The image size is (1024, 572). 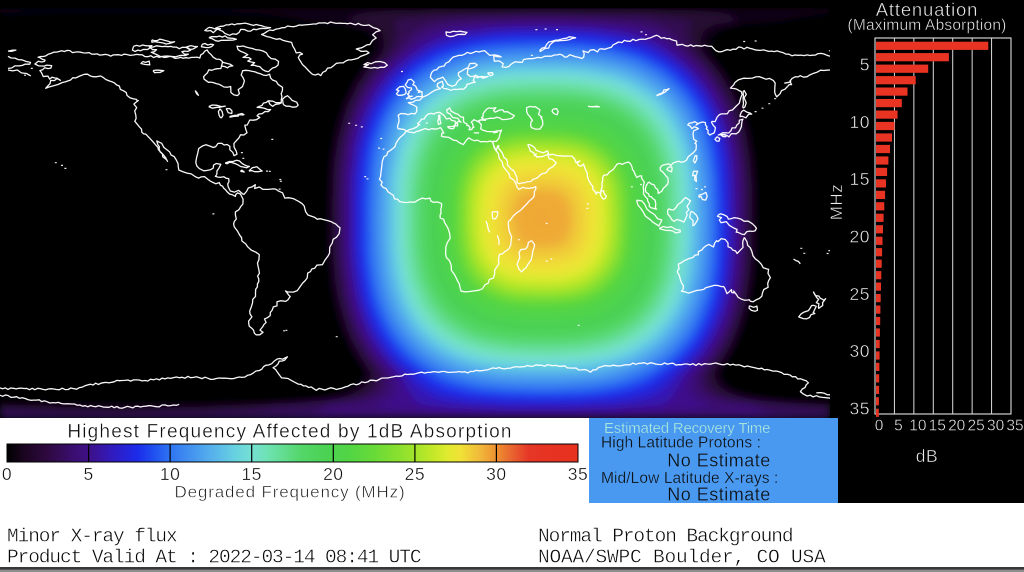 What do you see at coordinates (836, 202) in the screenshot?
I see `svg-text: MHz` at bounding box center [836, 202].